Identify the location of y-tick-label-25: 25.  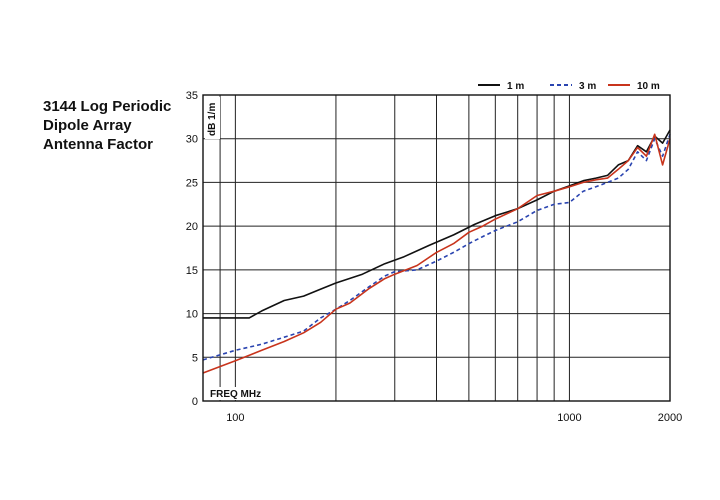
(192, 183).